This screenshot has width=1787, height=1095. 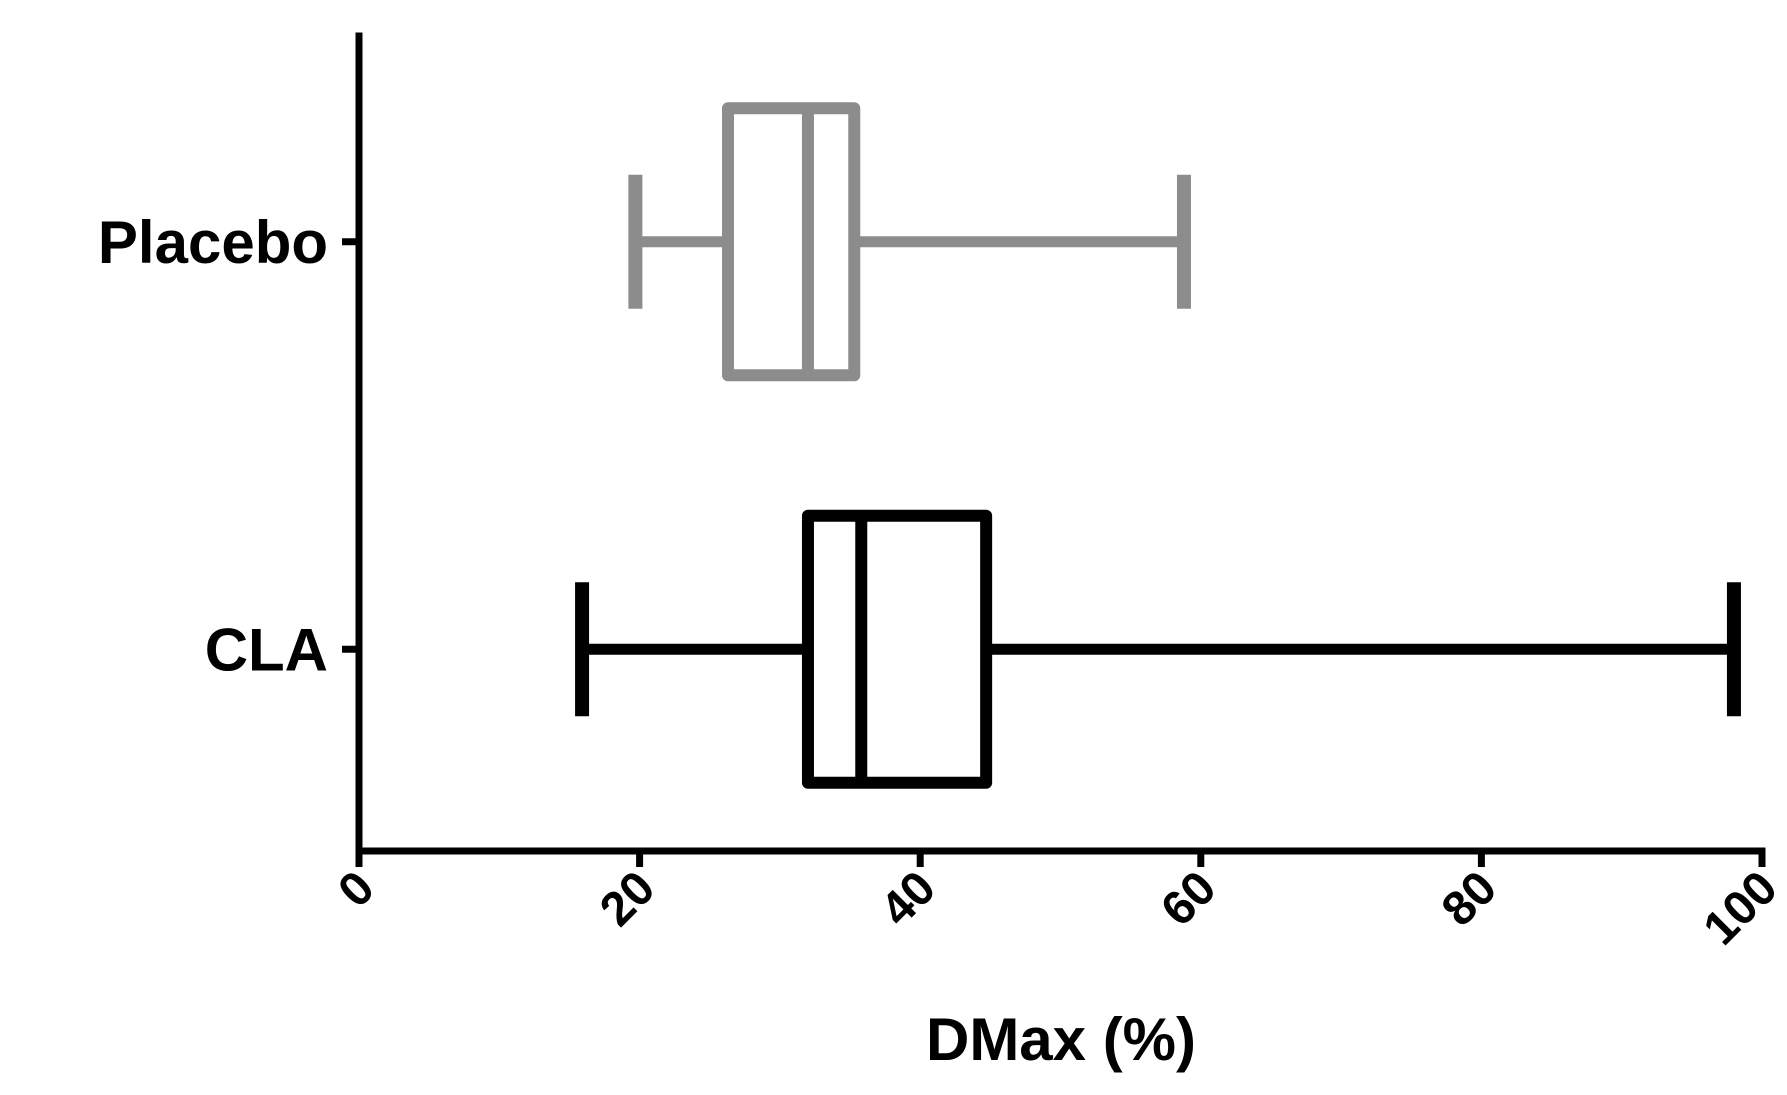 I want to click on x-axis-ticks: 0 20 40 60 80 100, so click(x=1057, y=903).